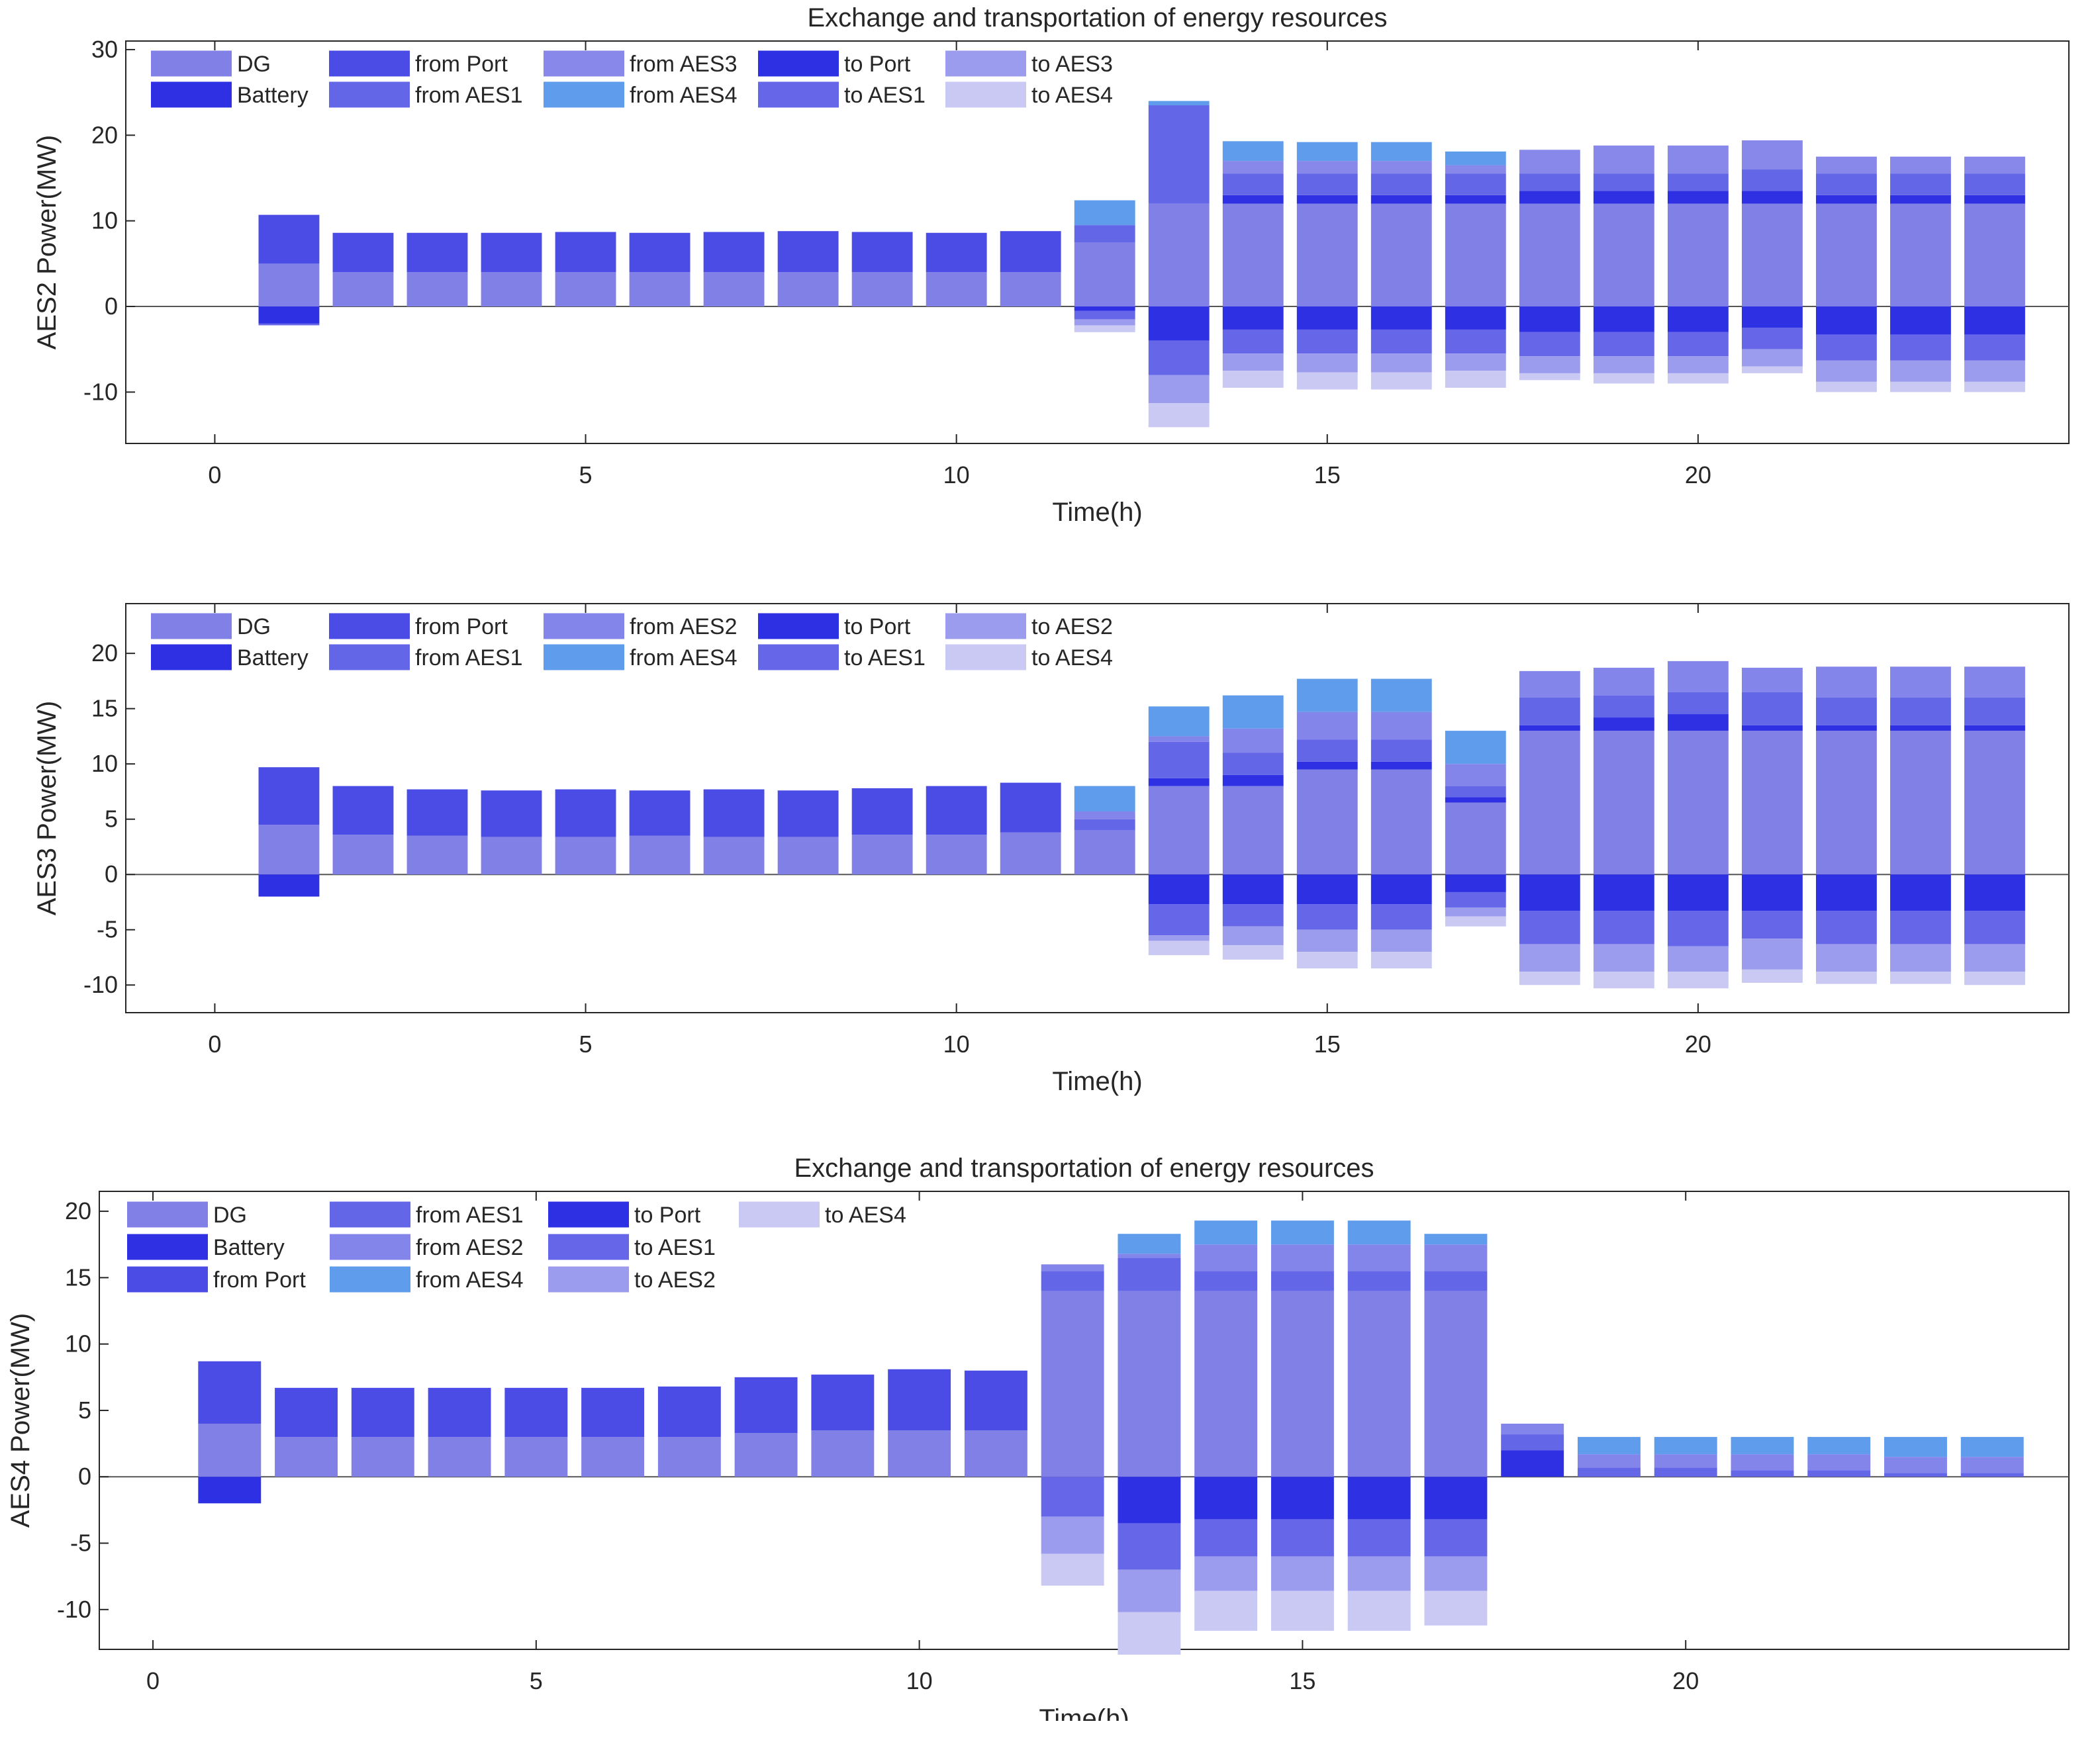  I want to click on legend-swatch-from-port, so click(370, 626).